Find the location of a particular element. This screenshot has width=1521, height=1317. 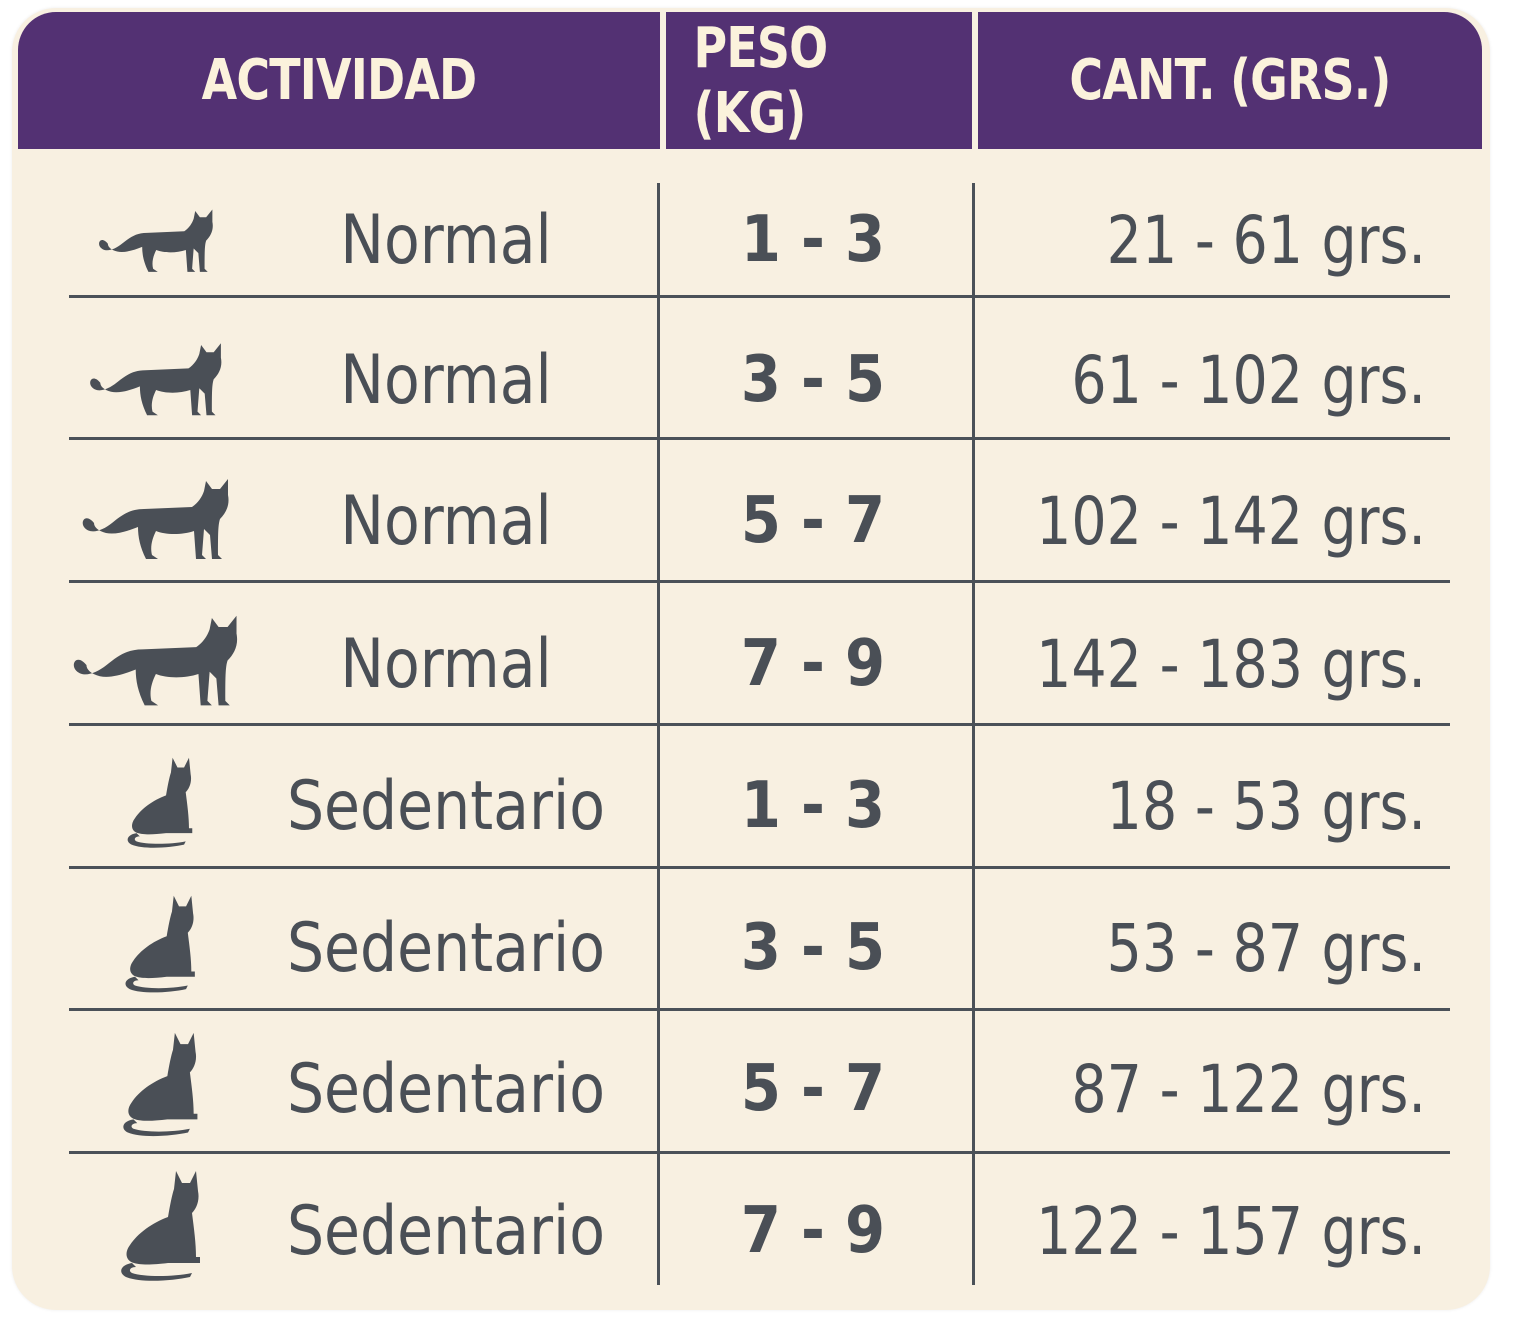

amount-cell: 21 - 61 grs. is located at coordinates (1236, 240).